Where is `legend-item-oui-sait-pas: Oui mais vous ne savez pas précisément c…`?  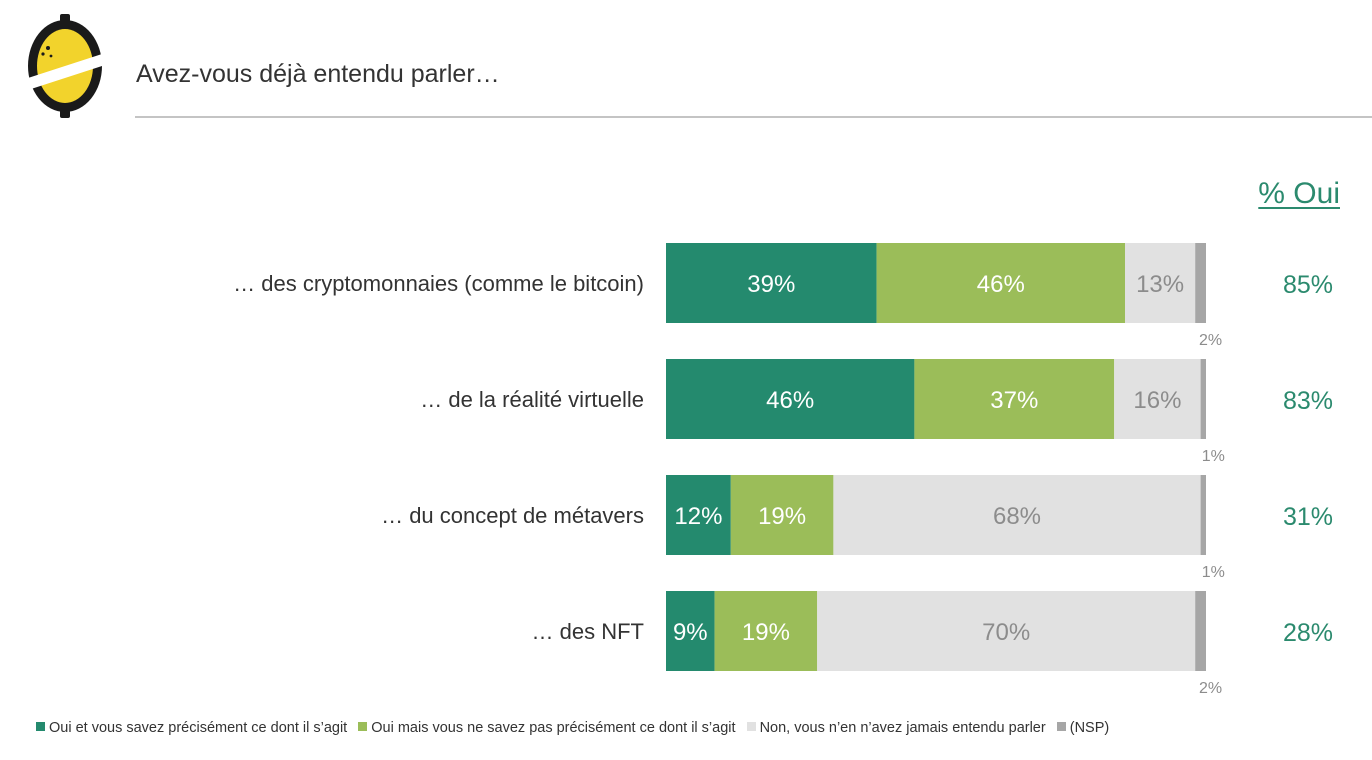
legend-item-oui-sait-pas: Oui mais vous ne savez pas précisément c… is located at coordinates (547, 728).